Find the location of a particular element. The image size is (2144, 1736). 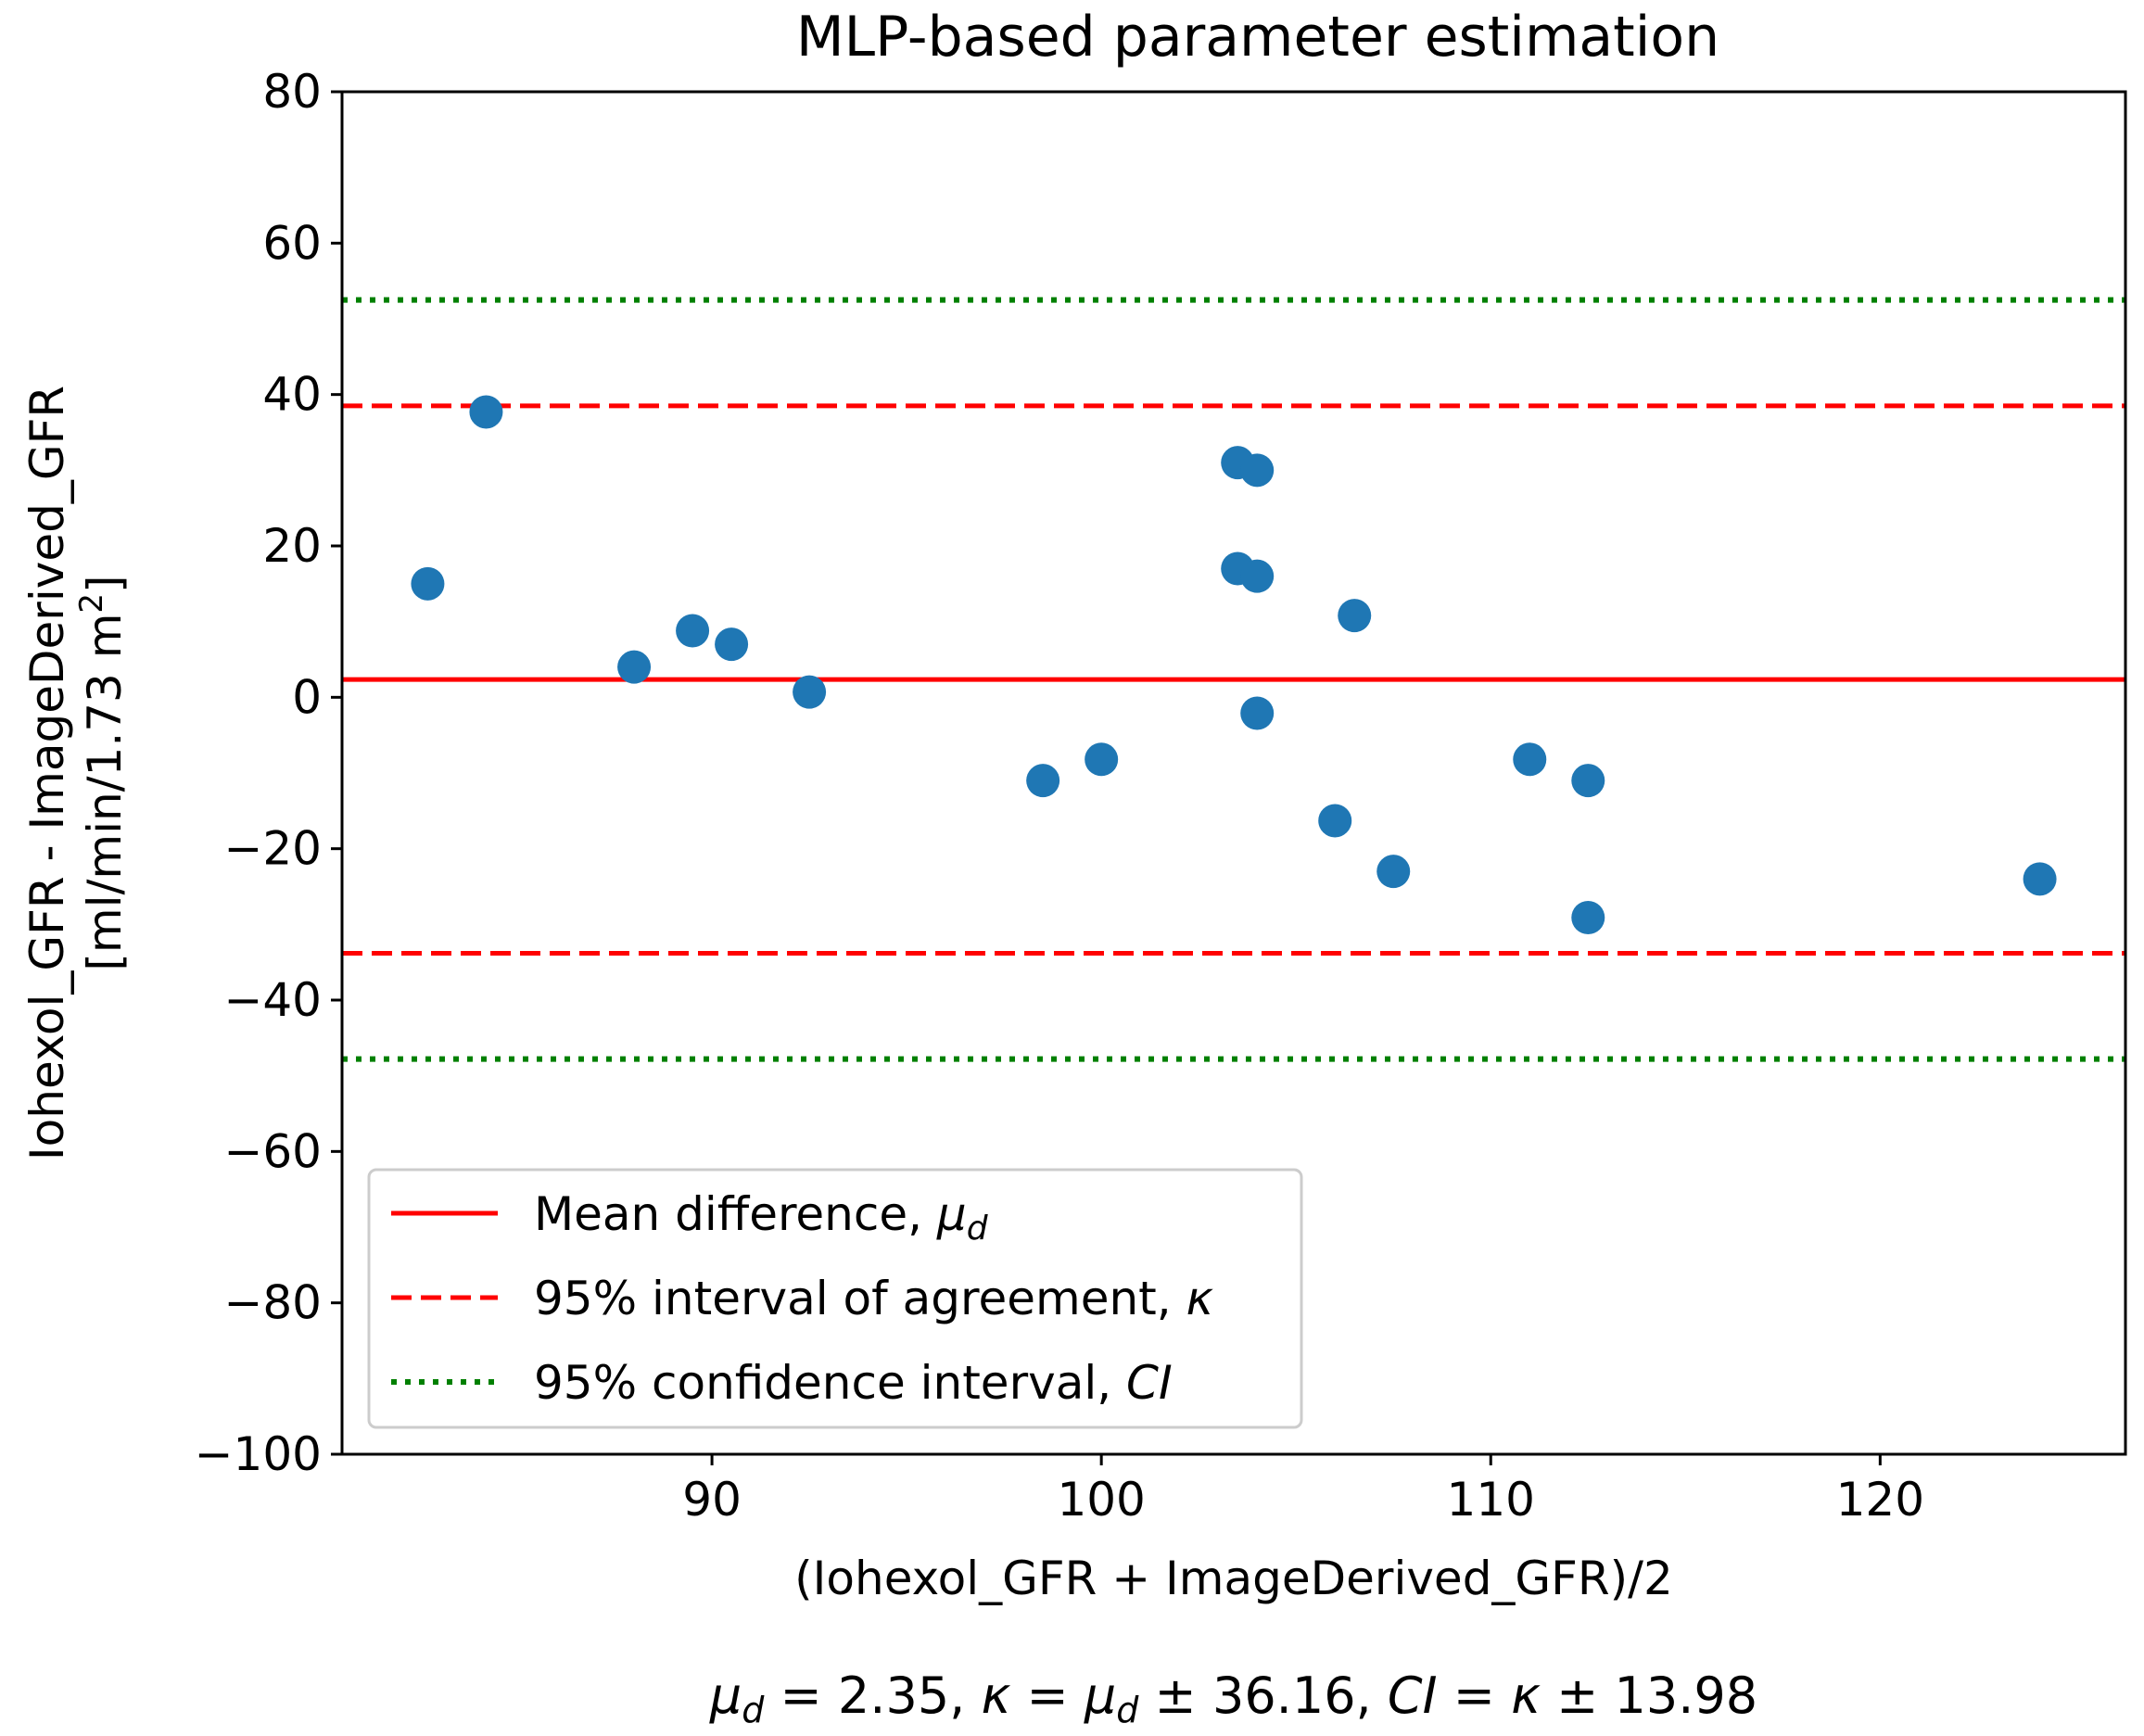

y-tick-label: −60 is located at coordinates (272, 1151).